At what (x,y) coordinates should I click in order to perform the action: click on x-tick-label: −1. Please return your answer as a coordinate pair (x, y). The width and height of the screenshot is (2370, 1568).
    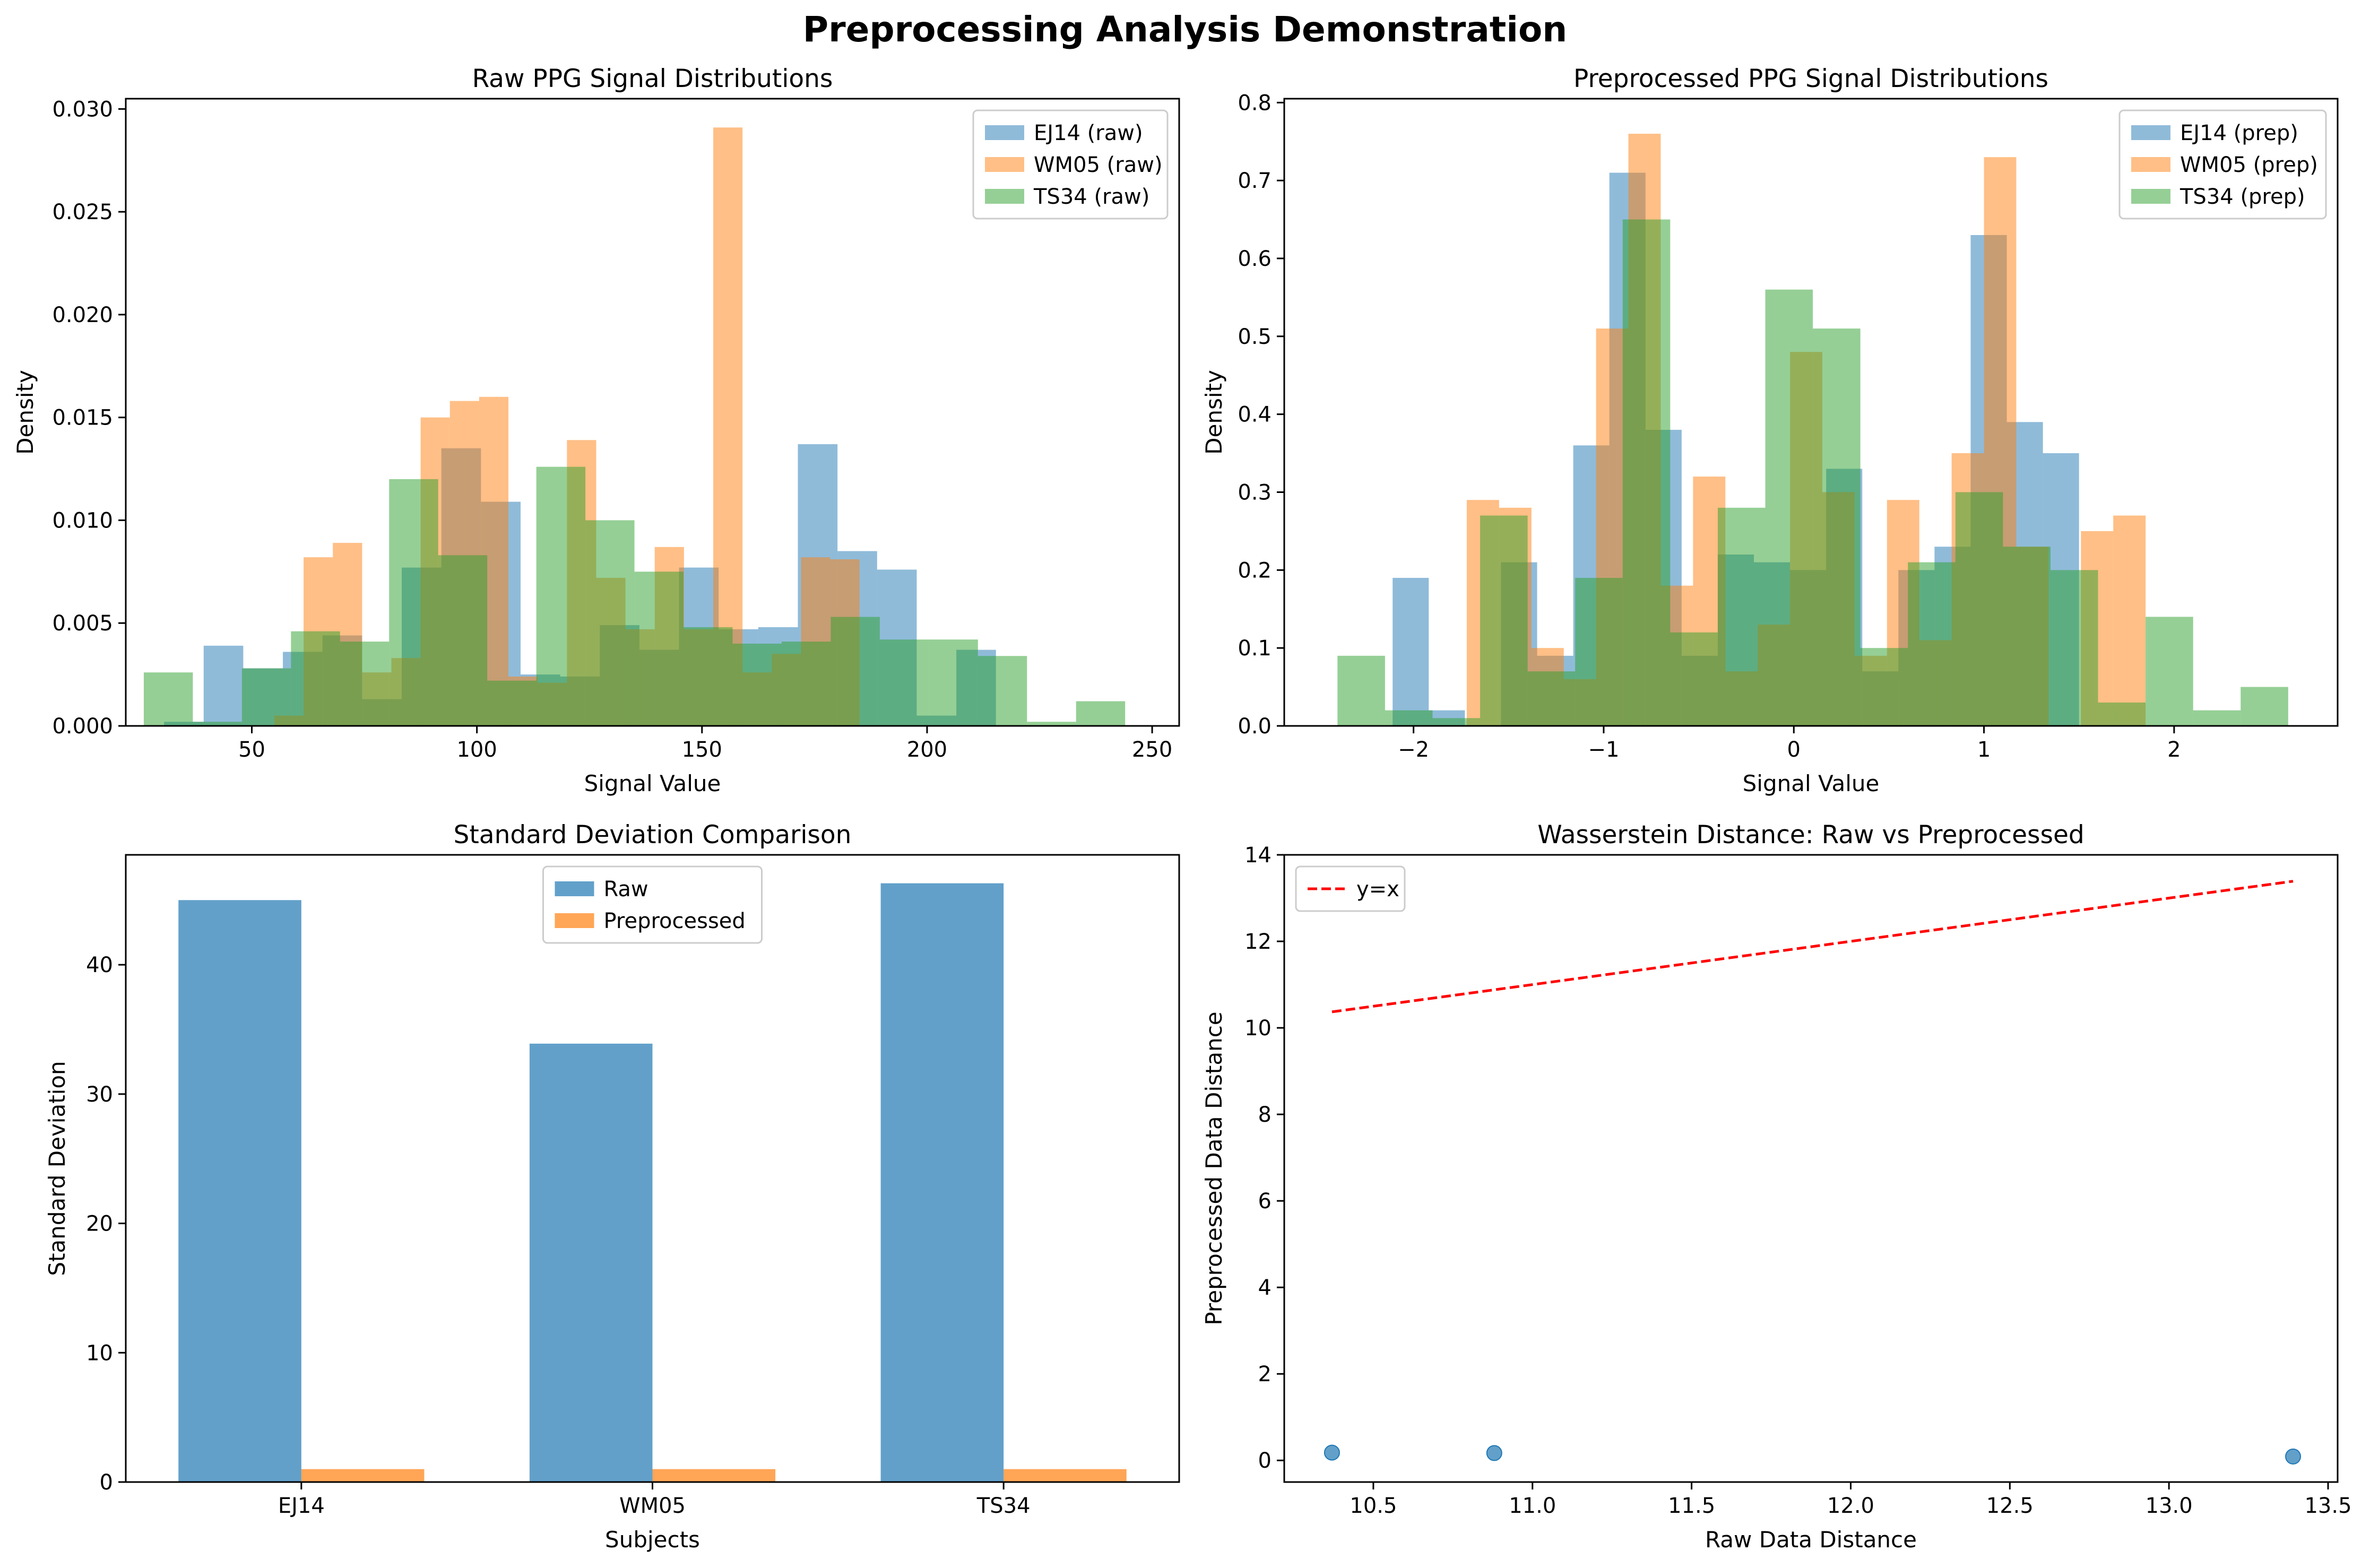
    Looking at the image, I should click on (1603, 750).